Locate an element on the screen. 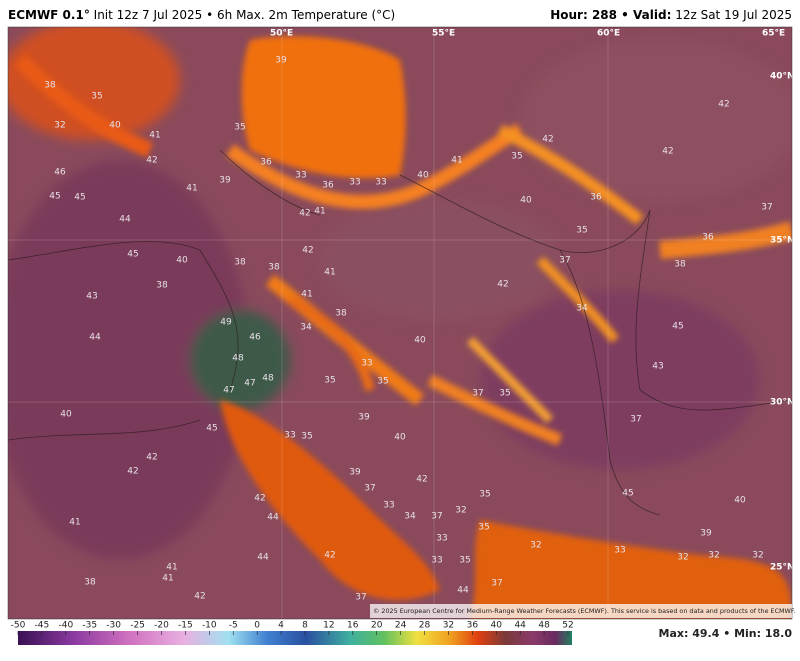 The image size is (800, 661). valid-label: Hour: 288 • Valid: is located at coordinates (610, 15).